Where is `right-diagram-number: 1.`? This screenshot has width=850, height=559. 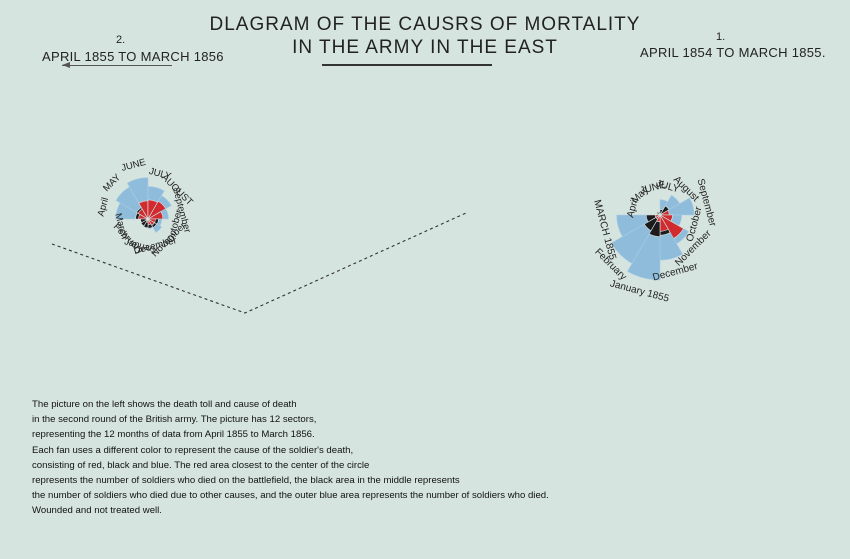
right-diagram-number: 1. is located at coordinates (721, 37).